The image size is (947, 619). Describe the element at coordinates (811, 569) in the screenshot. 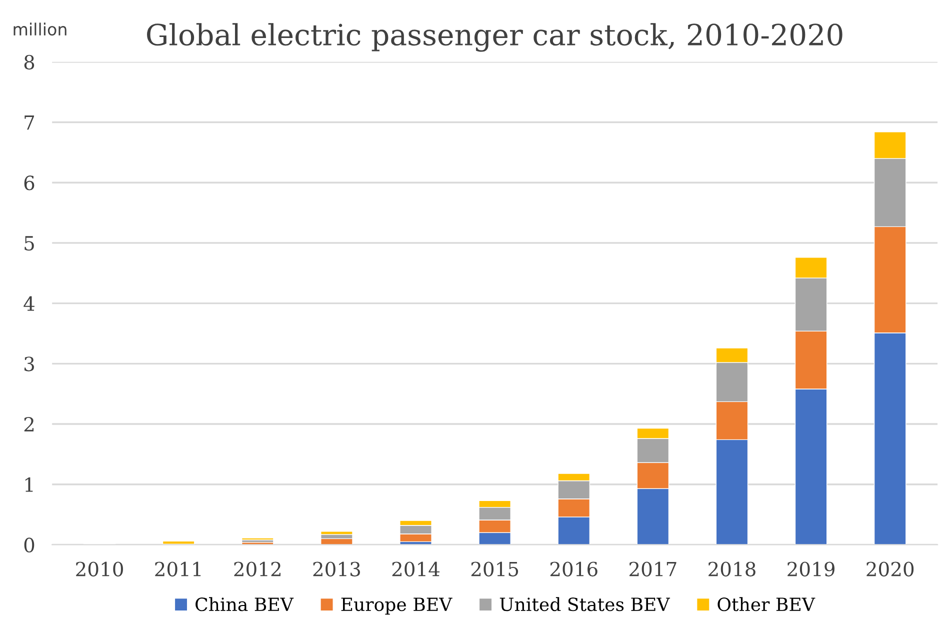

I see `x-tick-label: 2019` at that location.